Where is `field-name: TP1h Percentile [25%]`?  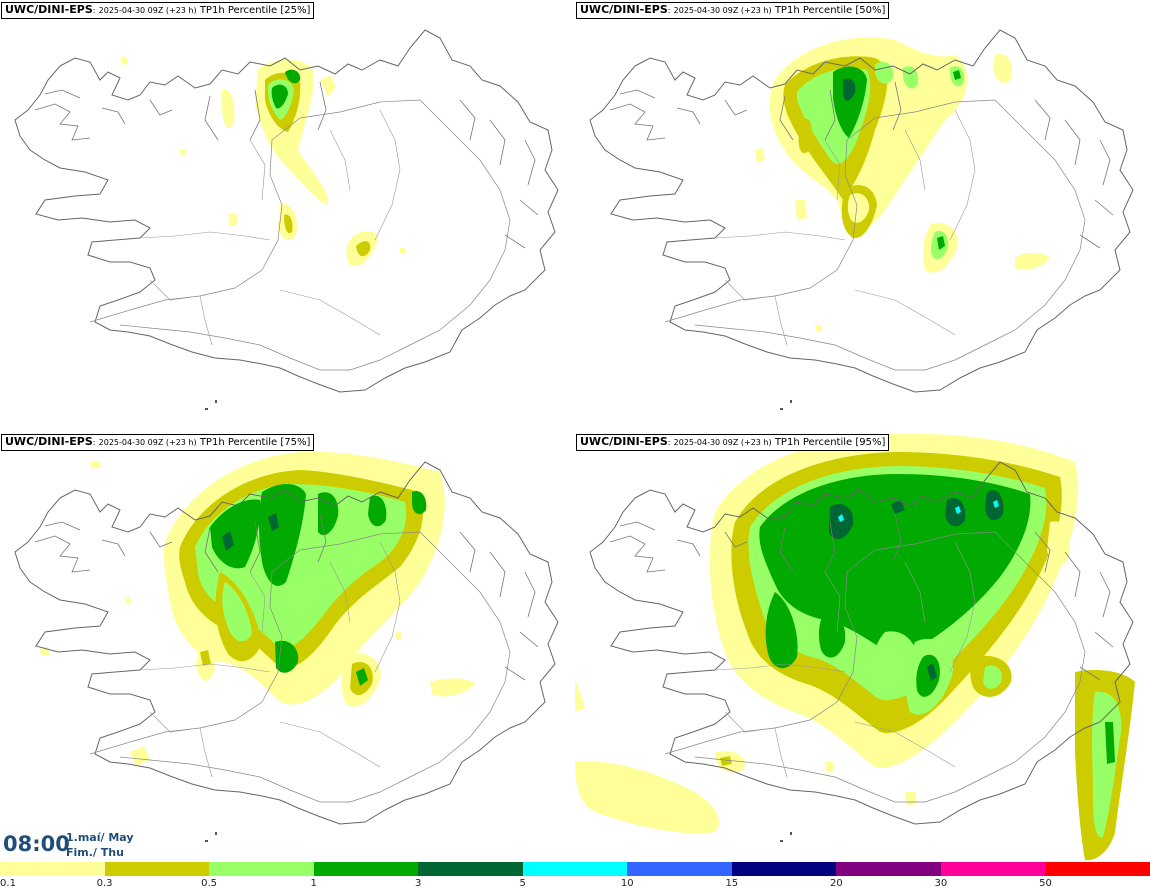 field-name: TP1h Percentile [25%] is located at coordinates (255, 10).